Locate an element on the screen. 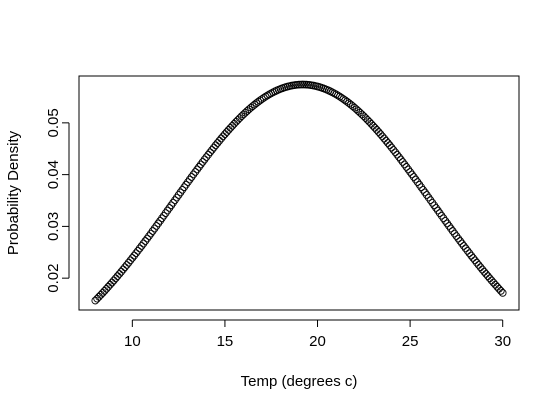  x-tick-label: 10 is located at coordinates (132, 341).